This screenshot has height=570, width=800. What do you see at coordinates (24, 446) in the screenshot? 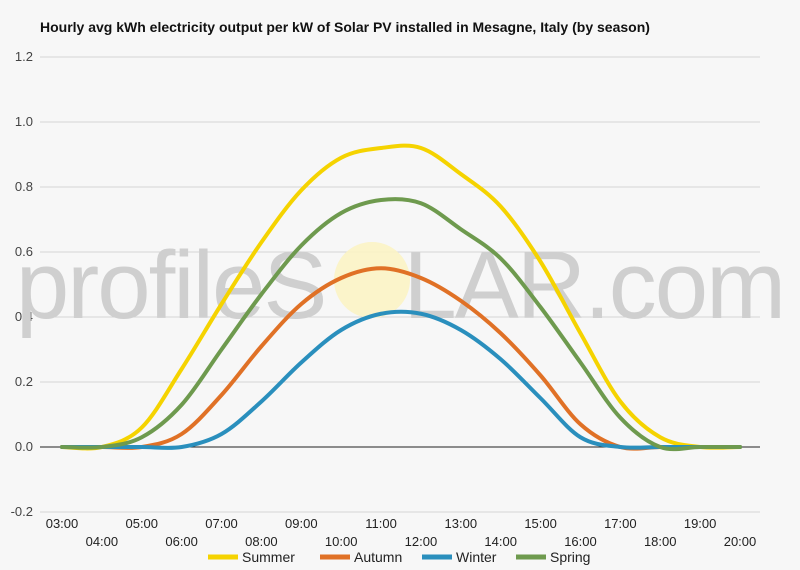
I see `y-tick-label: 0.0` at bounding box center [24, 446].